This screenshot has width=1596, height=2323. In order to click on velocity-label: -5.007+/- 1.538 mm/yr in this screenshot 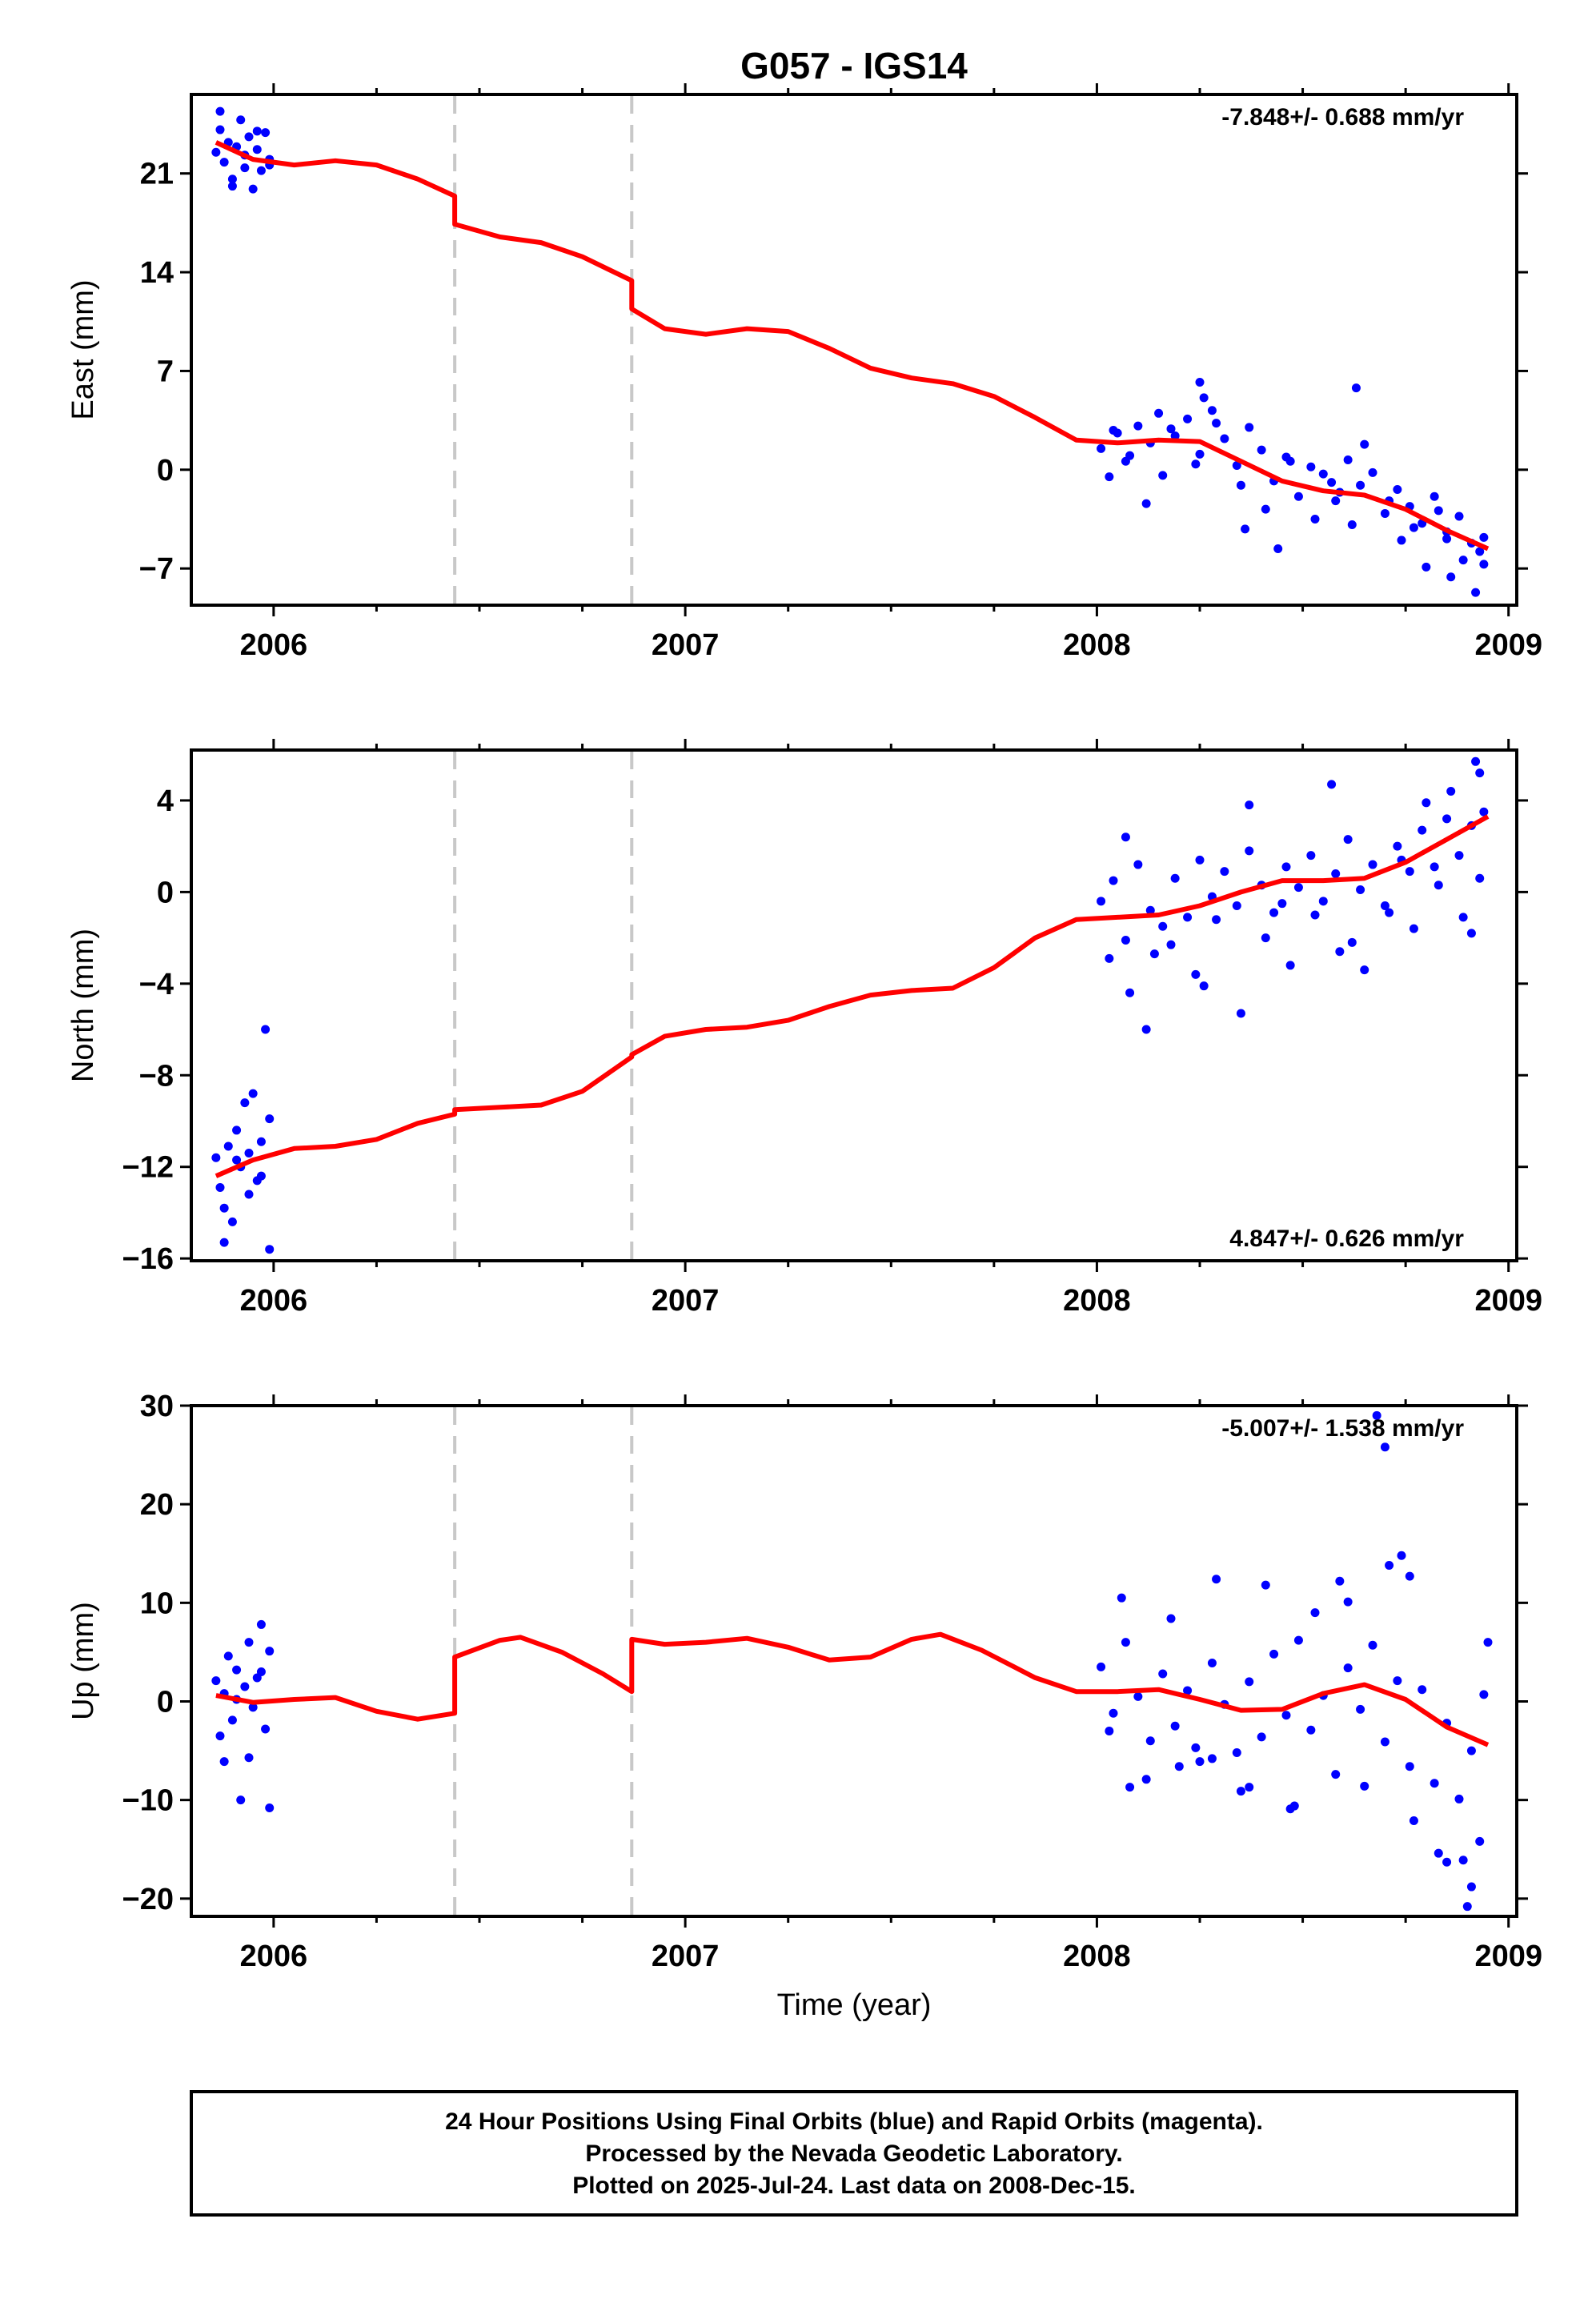, I will do `click(1342, 1428)`.